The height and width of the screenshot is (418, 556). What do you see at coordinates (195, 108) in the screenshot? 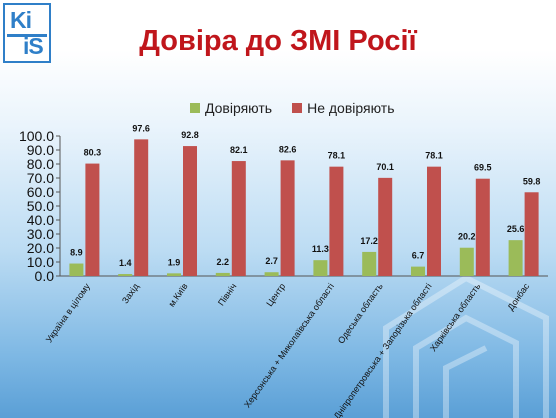
I see `legend-swatch-trust` at bounding box center [195, 108].